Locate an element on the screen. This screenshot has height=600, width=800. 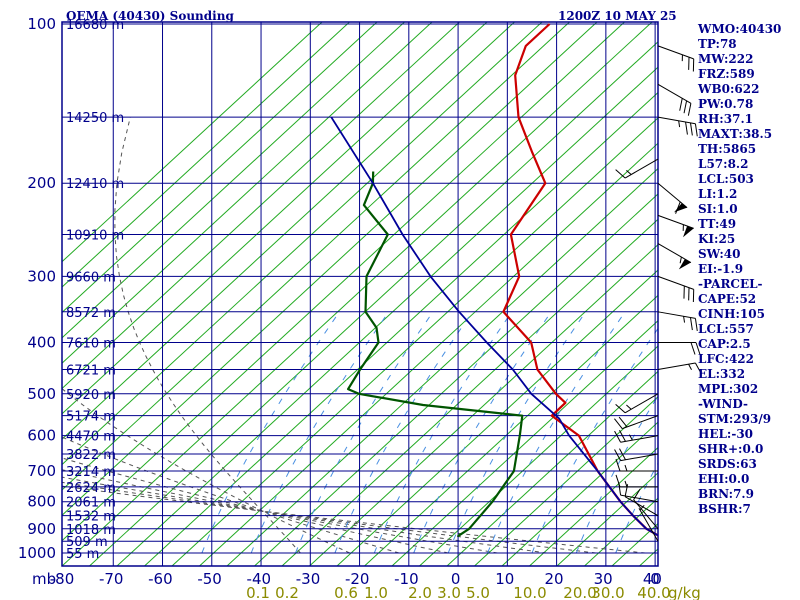
mixing-ratio-label: 1.0 is located at coordinates (376, 592).